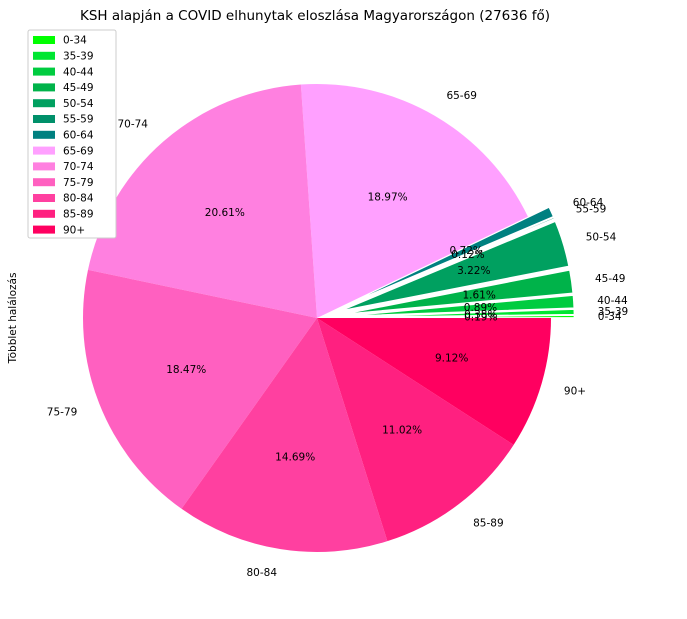  I want to click on legend-label-75-79: 75-79, so click(78, 183).